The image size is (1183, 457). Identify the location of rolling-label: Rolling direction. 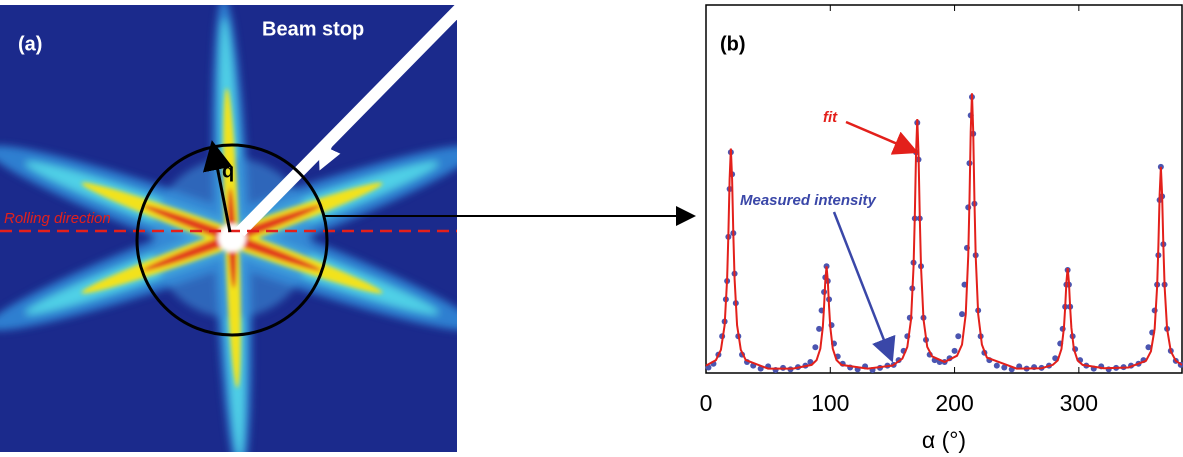
(57, 218).